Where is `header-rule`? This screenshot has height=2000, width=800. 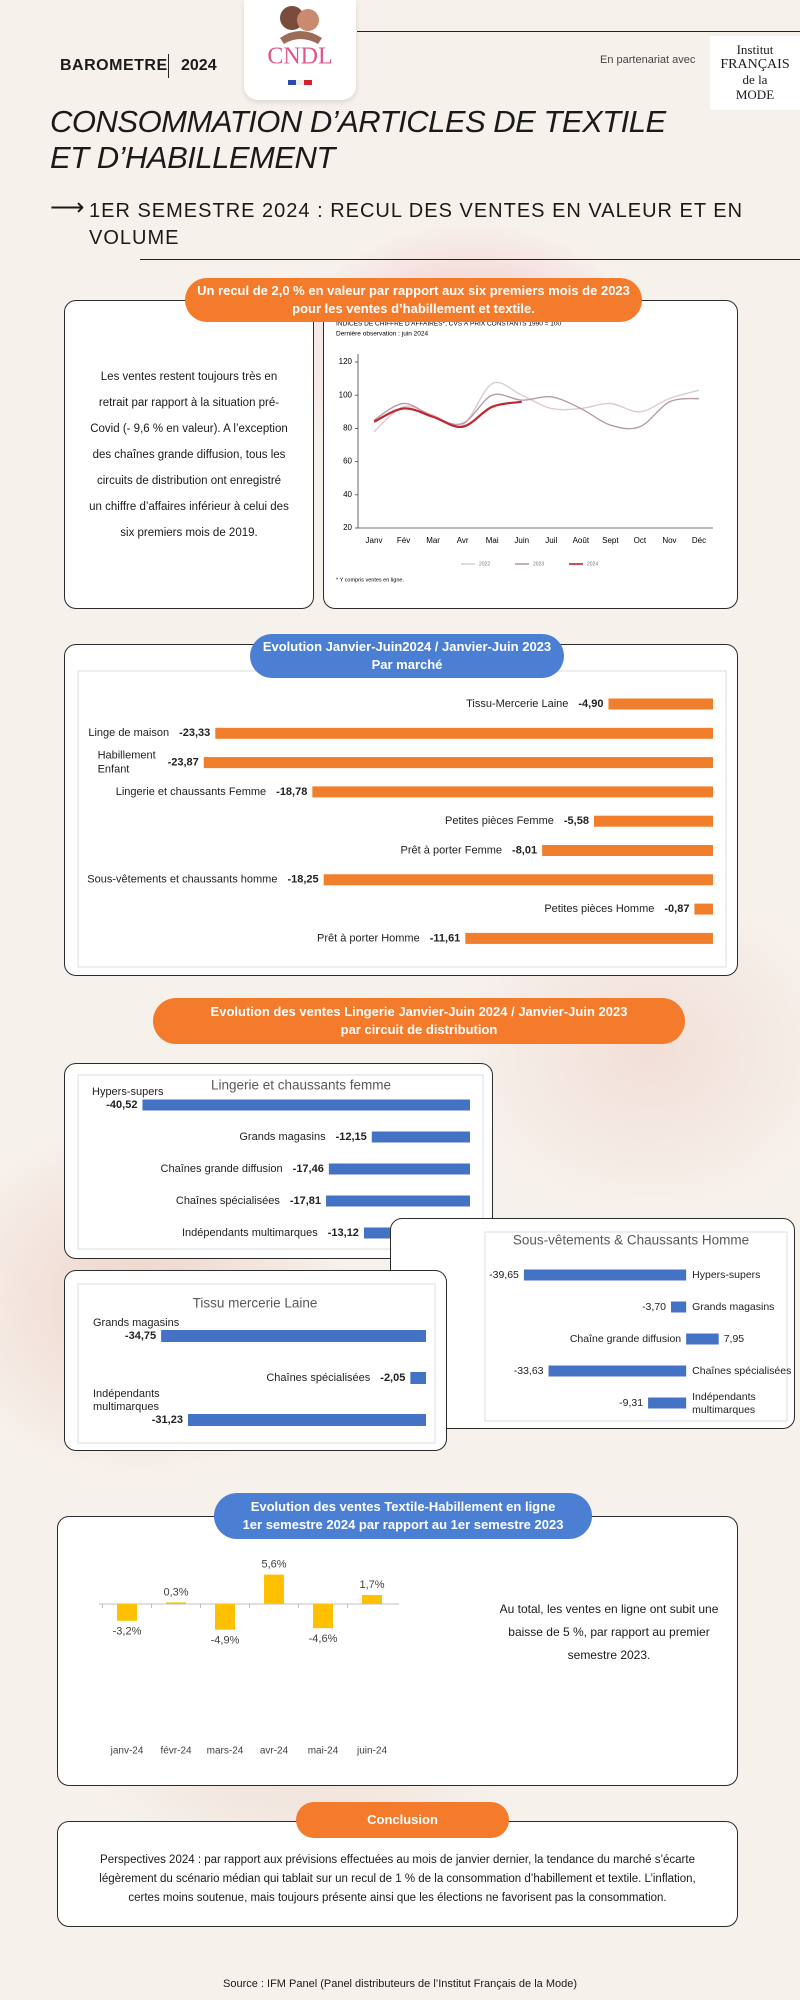 header-rule is located at coordinates (578, 31).